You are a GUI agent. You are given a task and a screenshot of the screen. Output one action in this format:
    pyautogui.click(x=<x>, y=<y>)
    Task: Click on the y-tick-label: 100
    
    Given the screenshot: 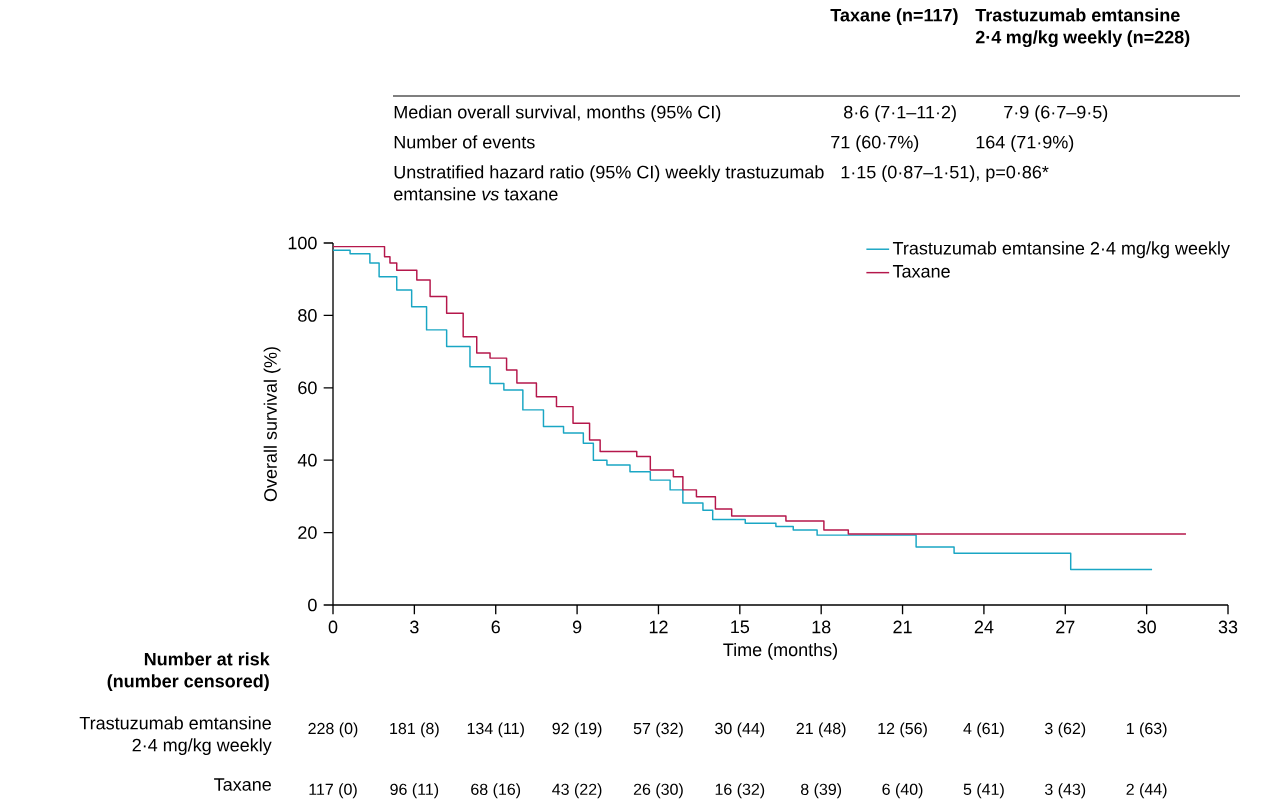 What is the action you would take?
    pyautogui.click(x=302, y=243)
    